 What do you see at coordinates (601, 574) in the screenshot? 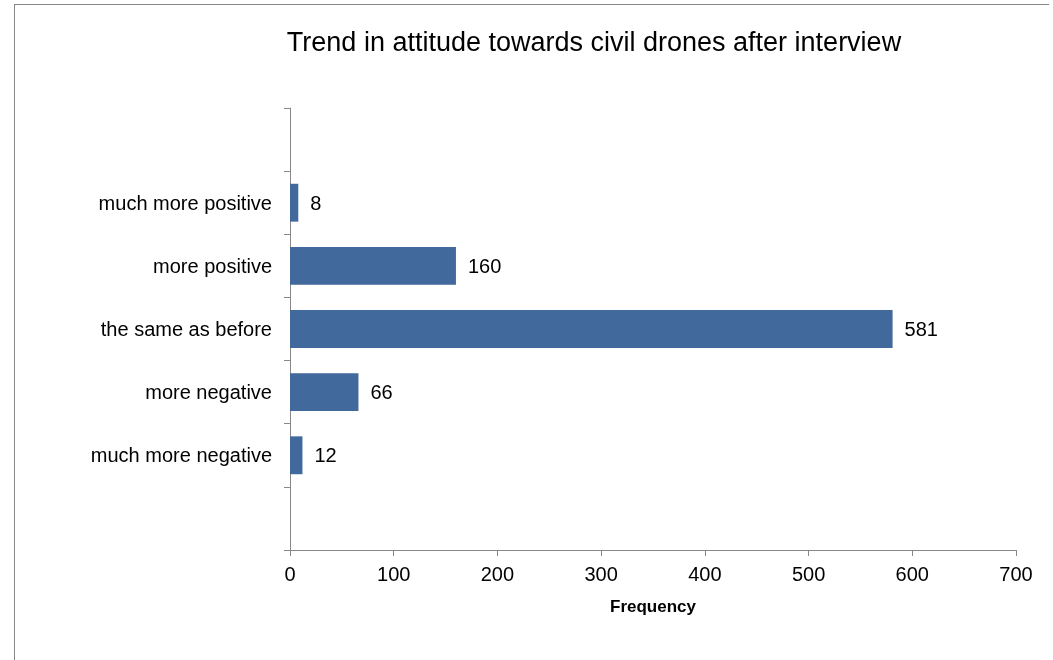
I see `x-tick-label: 300` at bounding box center [601, 574].